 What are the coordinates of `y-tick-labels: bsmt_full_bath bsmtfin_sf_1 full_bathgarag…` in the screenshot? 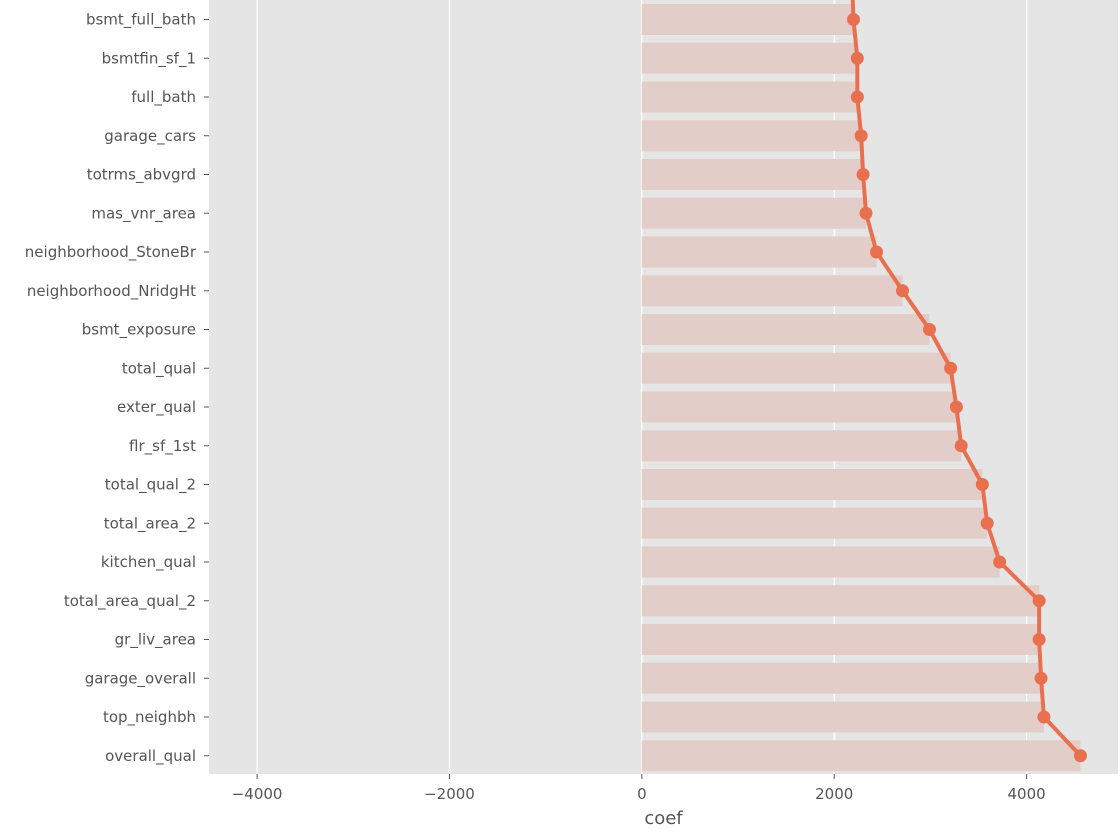 It's located at (117, 388).